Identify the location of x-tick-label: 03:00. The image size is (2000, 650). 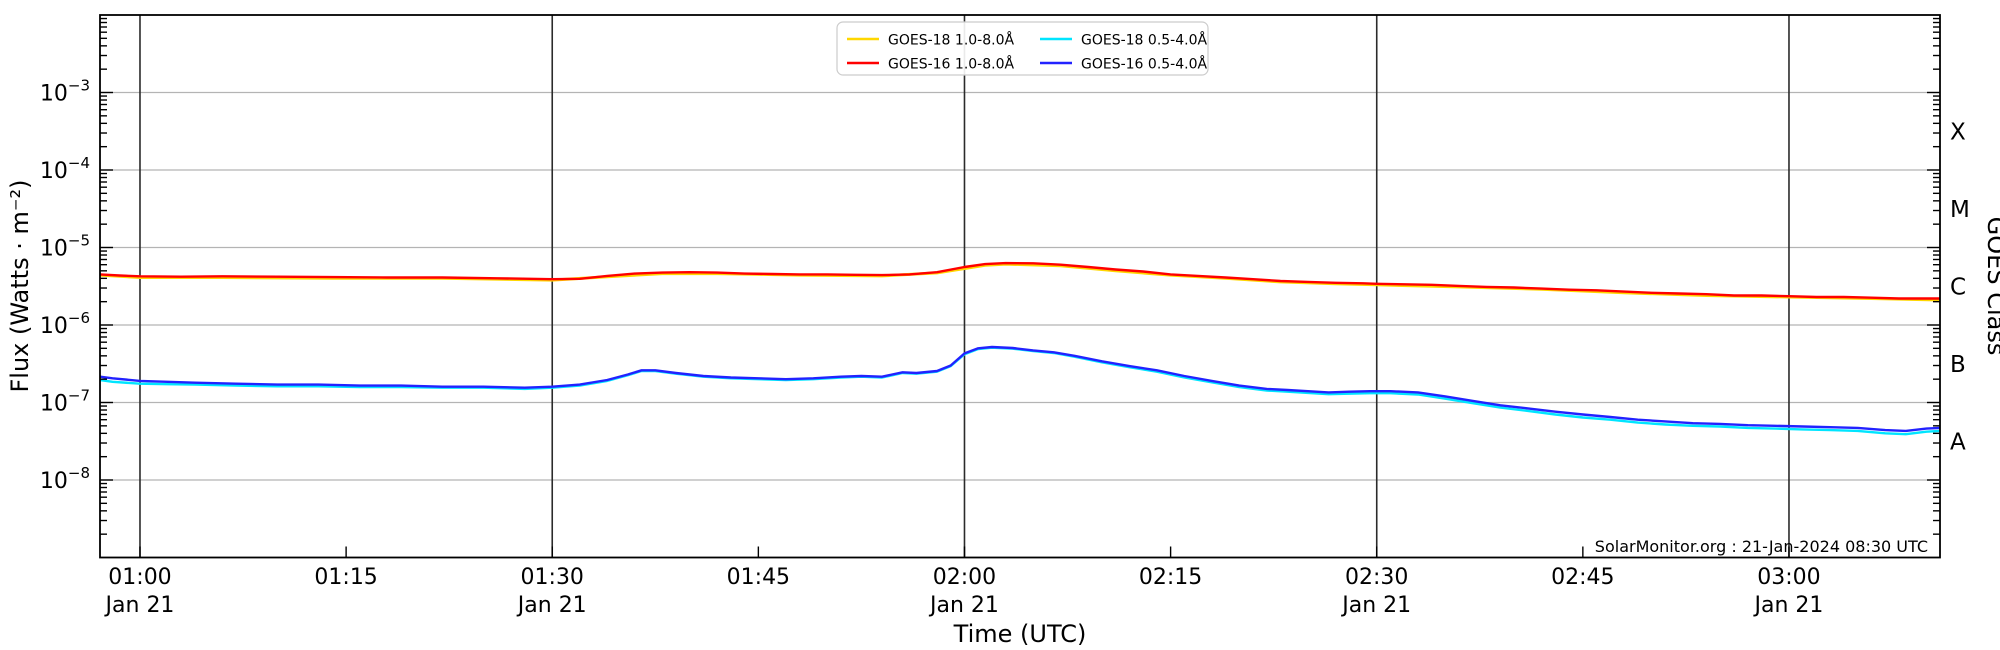
(1788, 577).